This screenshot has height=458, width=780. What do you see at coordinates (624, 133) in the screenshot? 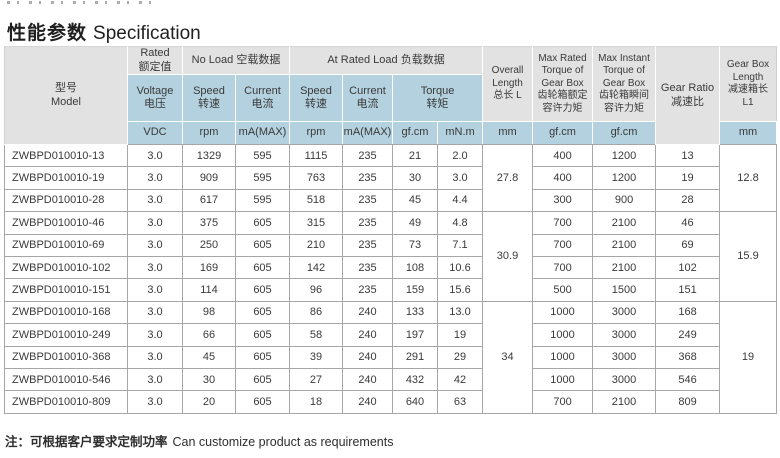
I see `unit-max-instant-gfcm: gf.cm` at bounding box center [624, 133].